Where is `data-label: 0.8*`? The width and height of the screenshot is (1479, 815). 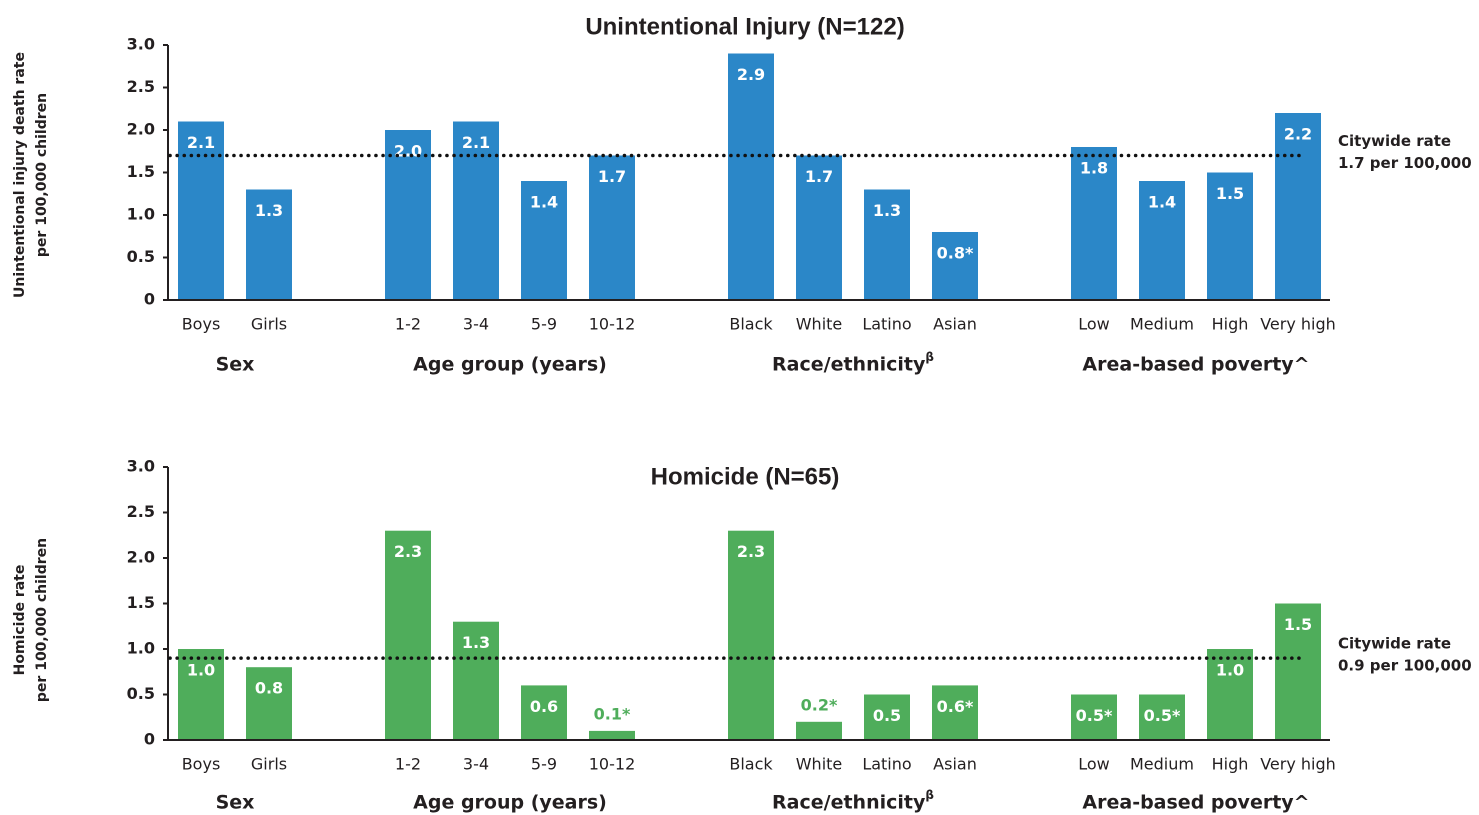 data-label: 0.8* is located at coordinates (955, 253).